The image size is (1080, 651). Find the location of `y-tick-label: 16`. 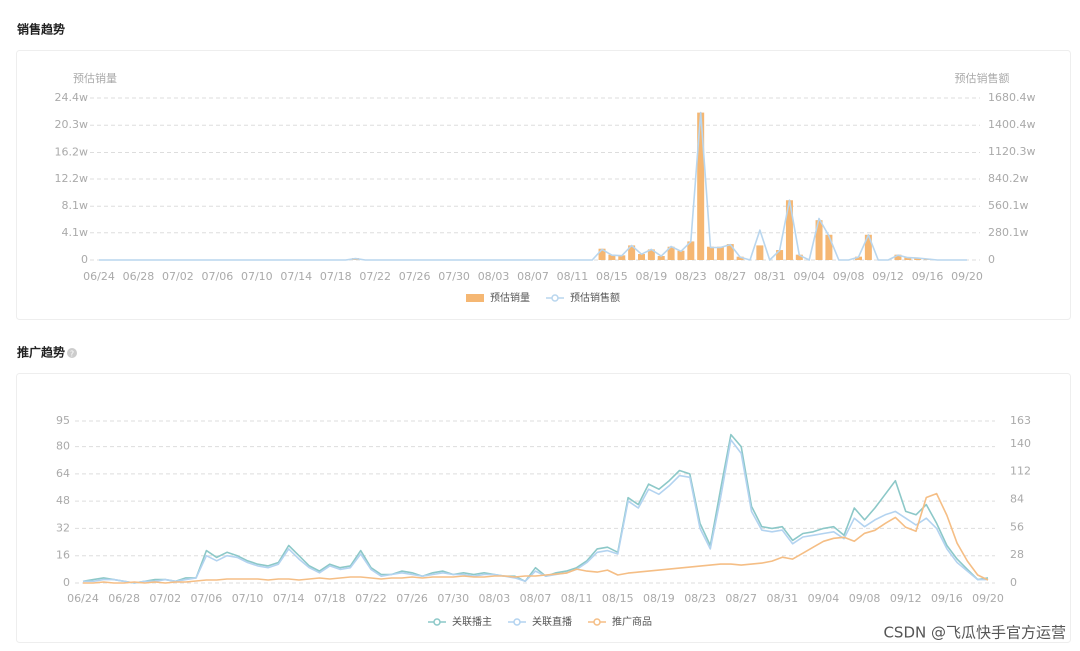

y-tick-label: 16 is located at coordinates (63, 555).